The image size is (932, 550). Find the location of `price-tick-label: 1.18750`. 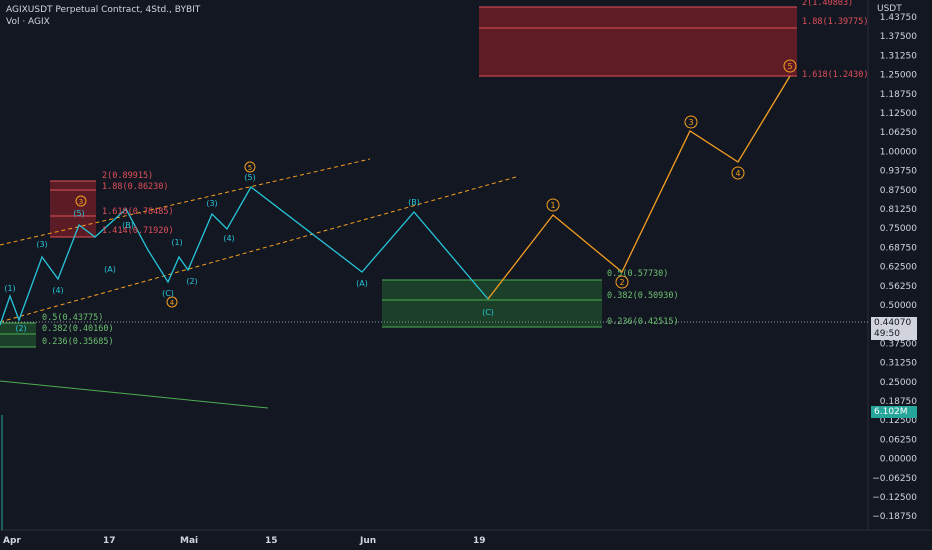

price-tick-label: 1.18750 is located at coordinates (898, 95).